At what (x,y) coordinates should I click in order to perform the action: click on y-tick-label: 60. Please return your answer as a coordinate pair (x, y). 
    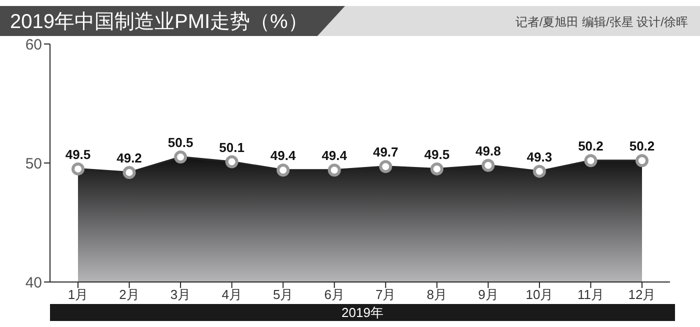
    Looking at the image, I should click on (33, 45).